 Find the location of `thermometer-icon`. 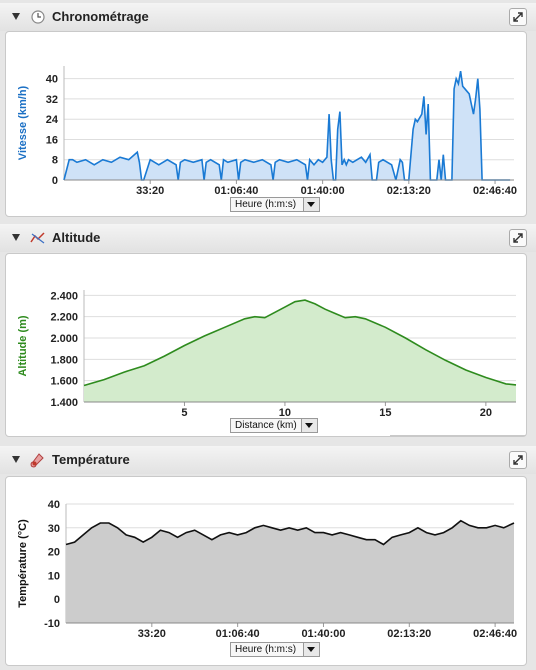

thermometer-icon is located at coordinates (37, 460).